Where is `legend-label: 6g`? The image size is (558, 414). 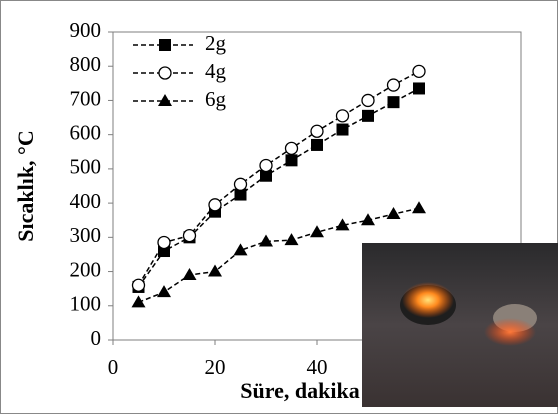 legend-label: 6g is located at coordinates (216, 99).